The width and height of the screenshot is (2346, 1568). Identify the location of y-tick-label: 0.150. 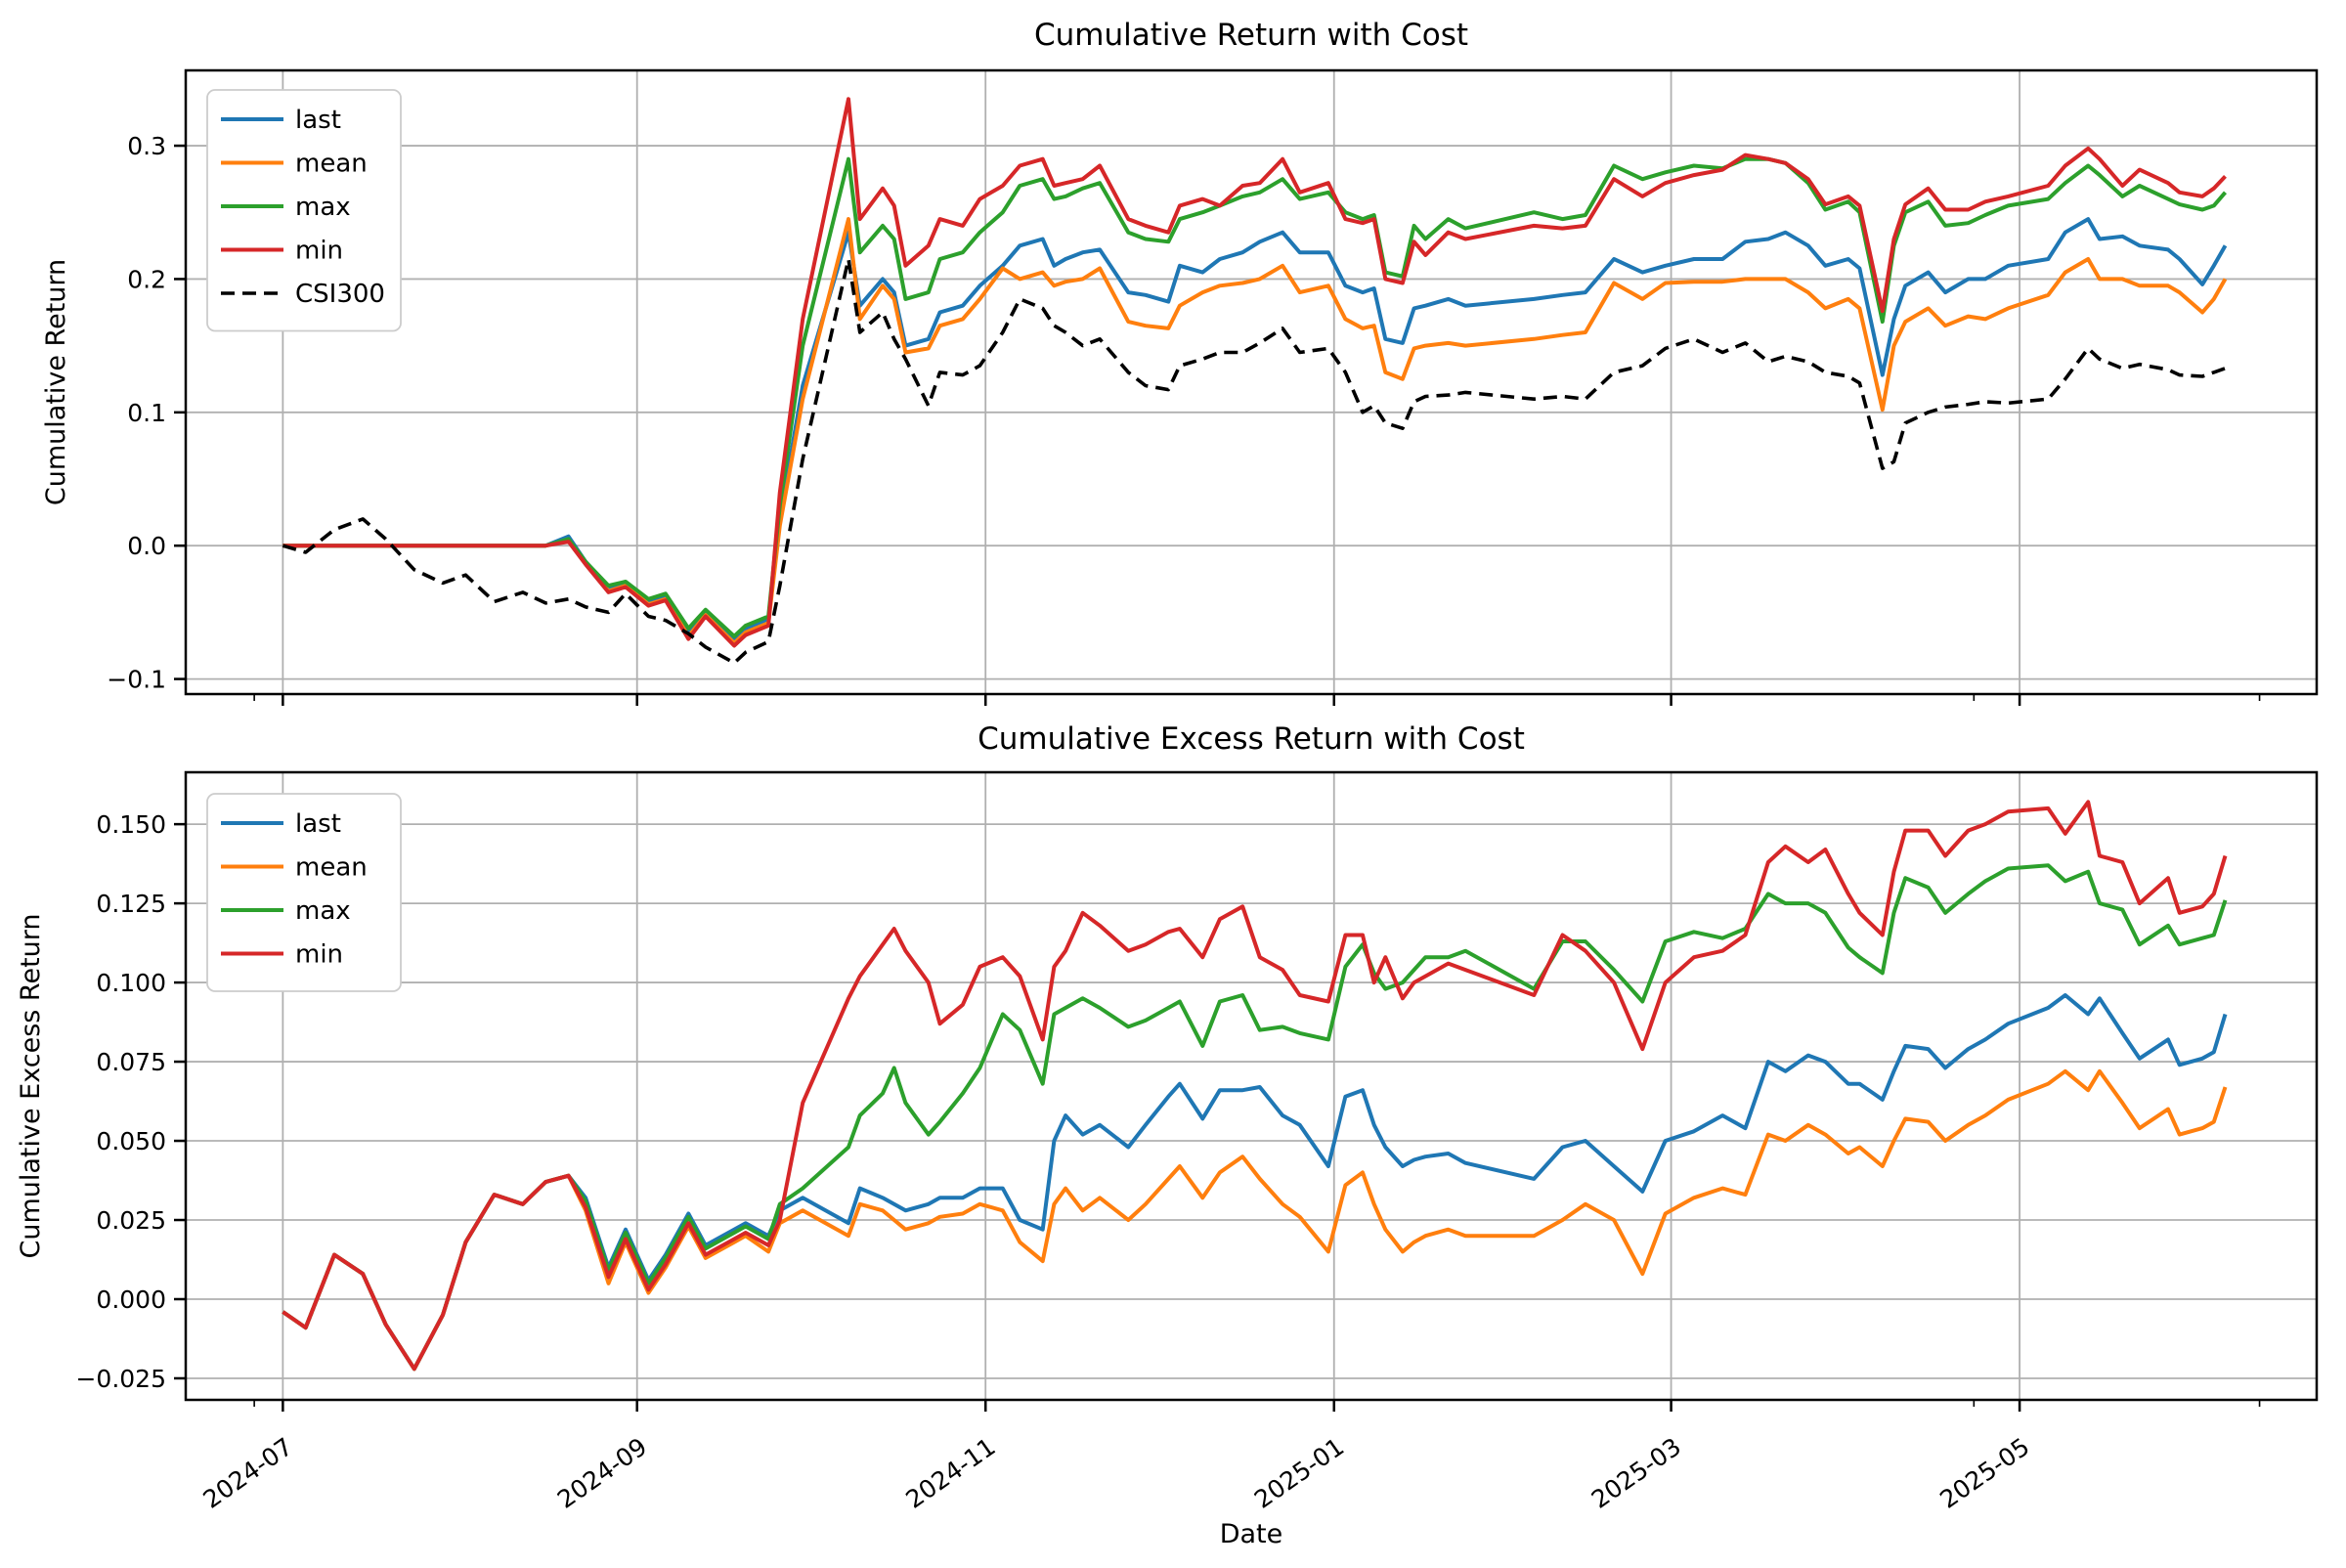
(131, 825).